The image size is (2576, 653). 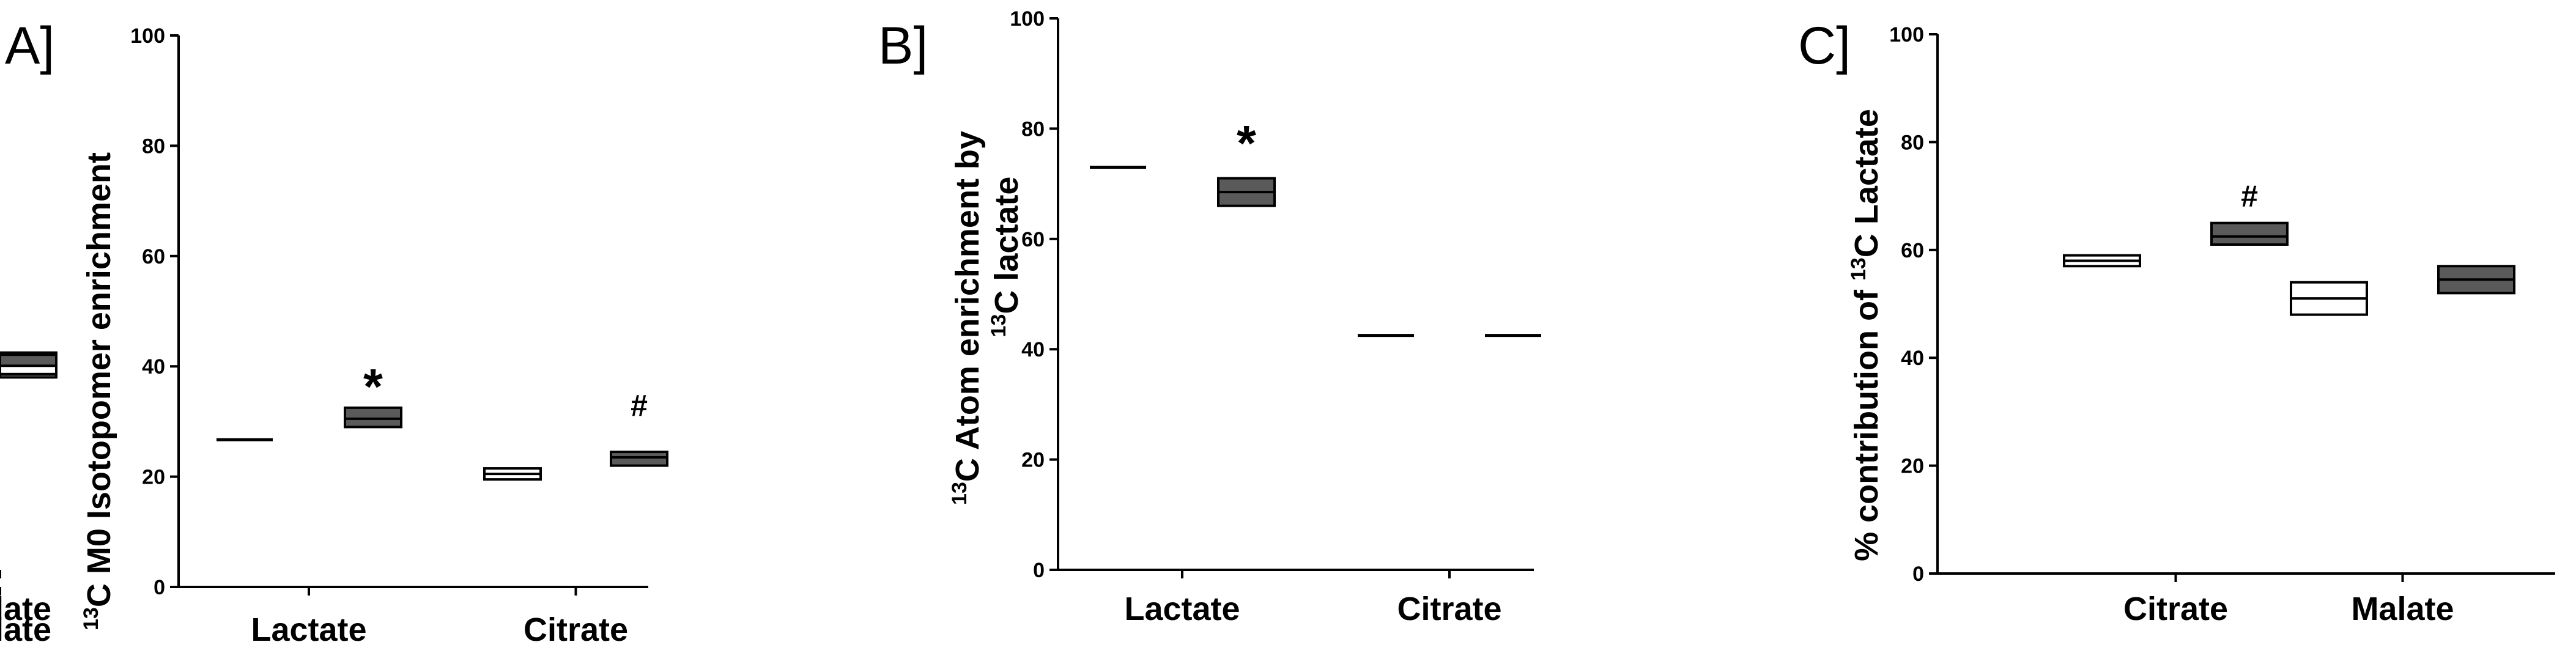 What do you see at coordinates (98, 391) in the screenshot?
I see `panel-a-ylabel: 13C M0 Isotopomer enrichment` at bounding box center [98, 391].